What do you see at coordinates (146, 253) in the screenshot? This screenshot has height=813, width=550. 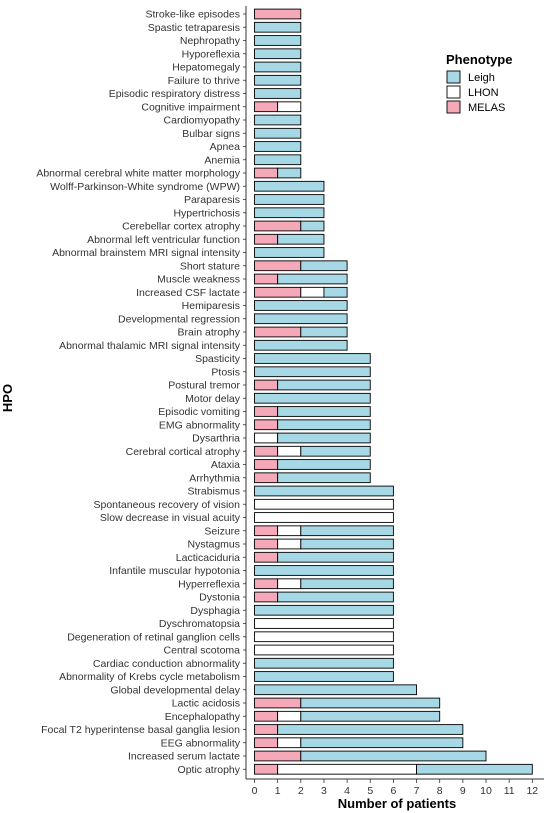 I see `category-label: Abnormal brainstem MRI signal intensity` at bounding box center [146, 253].